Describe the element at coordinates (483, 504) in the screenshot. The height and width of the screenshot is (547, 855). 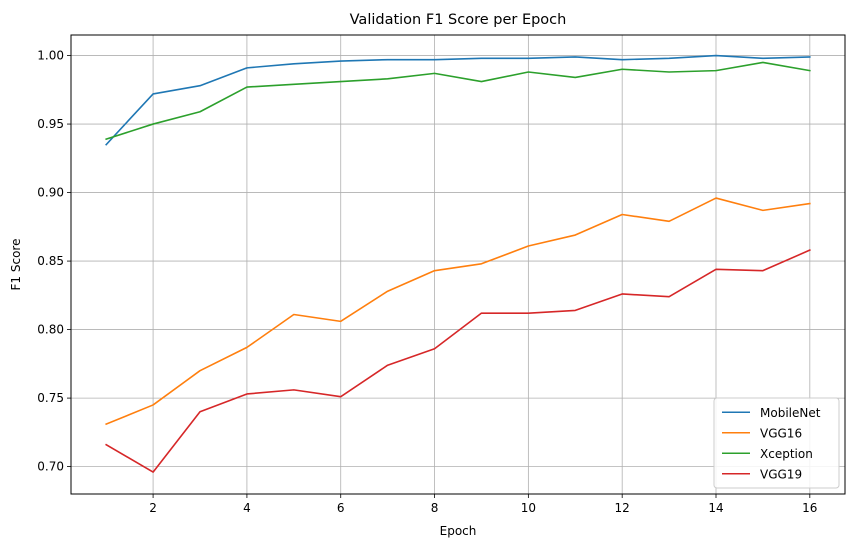
I see `x-axis-ticks: 2 4 6 8 10 12 14 16` at that location.